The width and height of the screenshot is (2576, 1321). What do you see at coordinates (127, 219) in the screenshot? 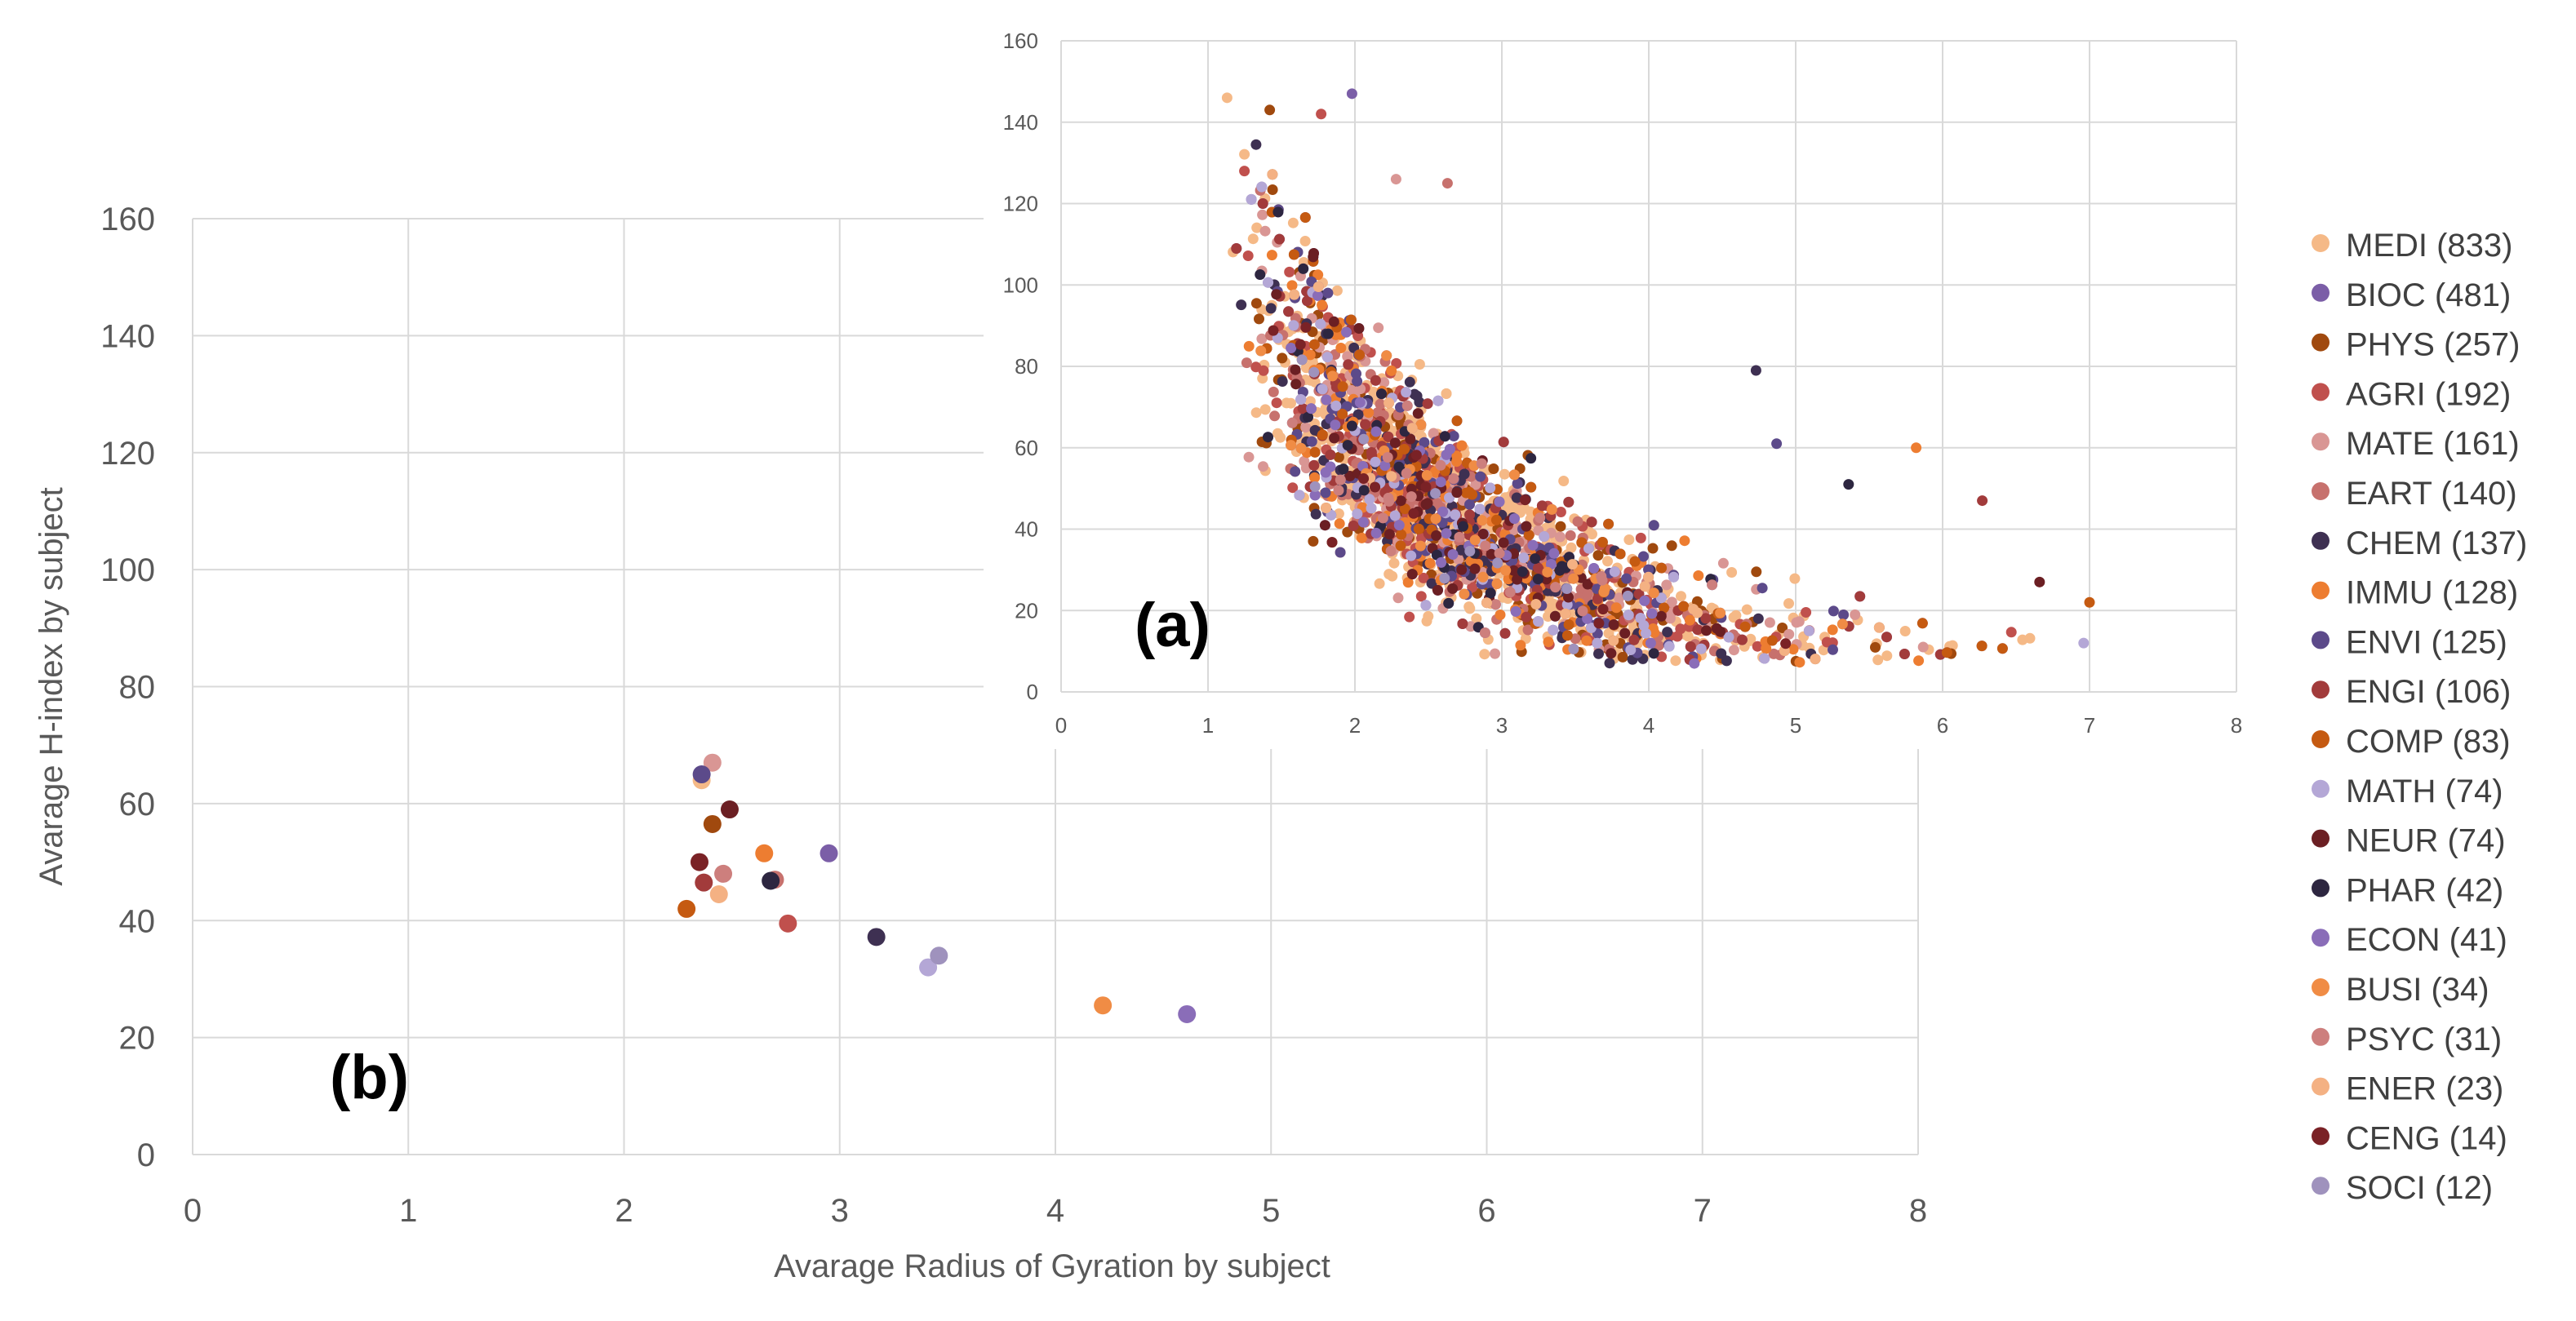
I see `panel-b-y-tick-label: 160` at bounding box center [127, 219].